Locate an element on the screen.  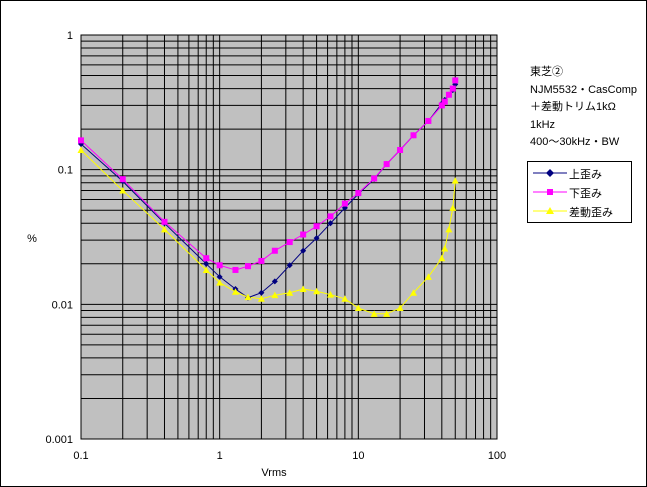
y-axis-label: % is located at coordinates (32, 239).